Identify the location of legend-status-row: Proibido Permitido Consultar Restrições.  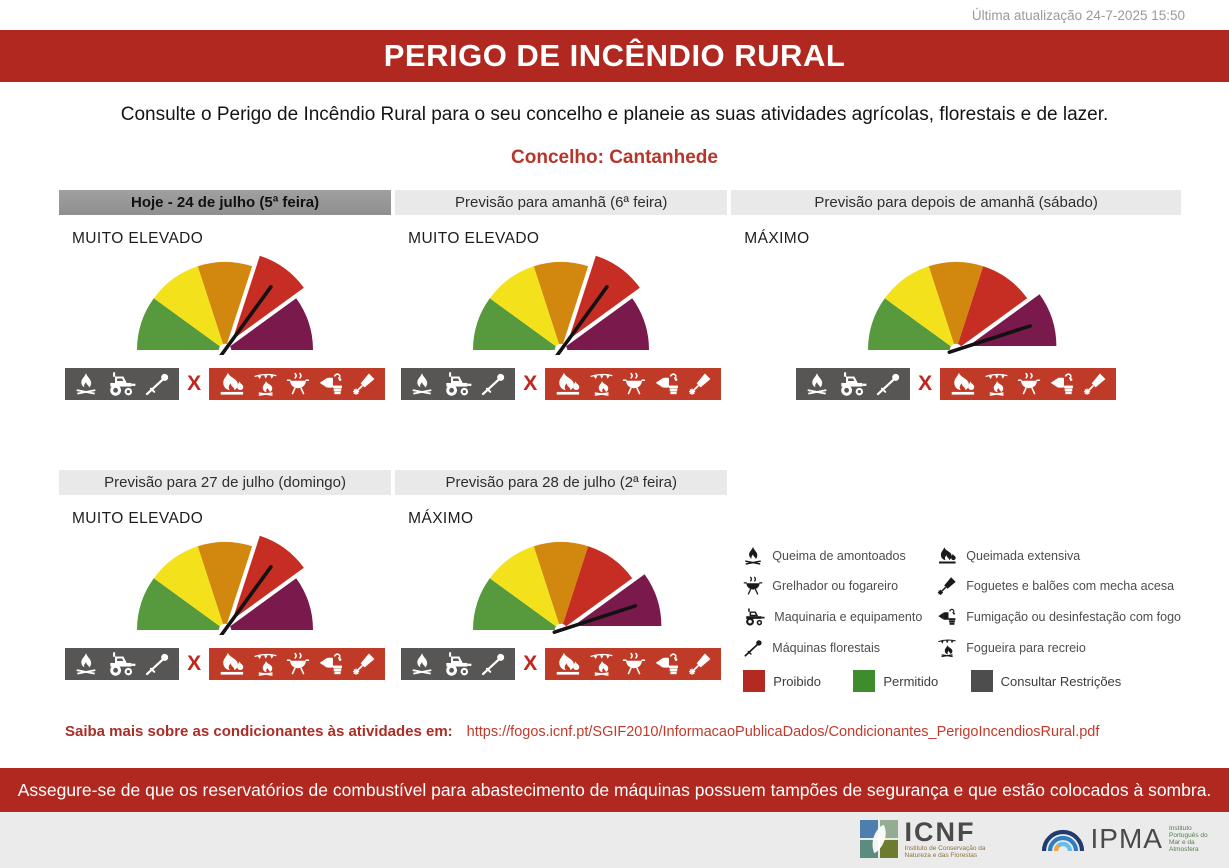
(932, 681).